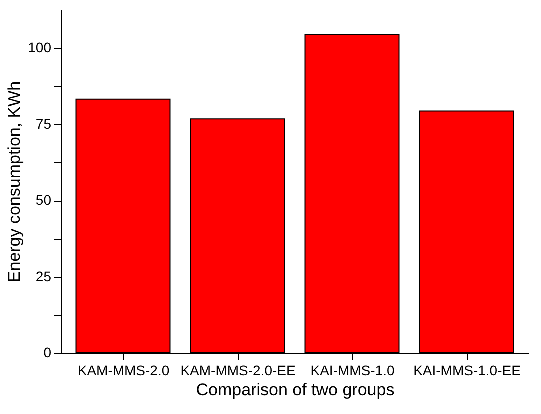  I want to click on x-tick-label: KAM-MMS-2.0, so click(124, 370).